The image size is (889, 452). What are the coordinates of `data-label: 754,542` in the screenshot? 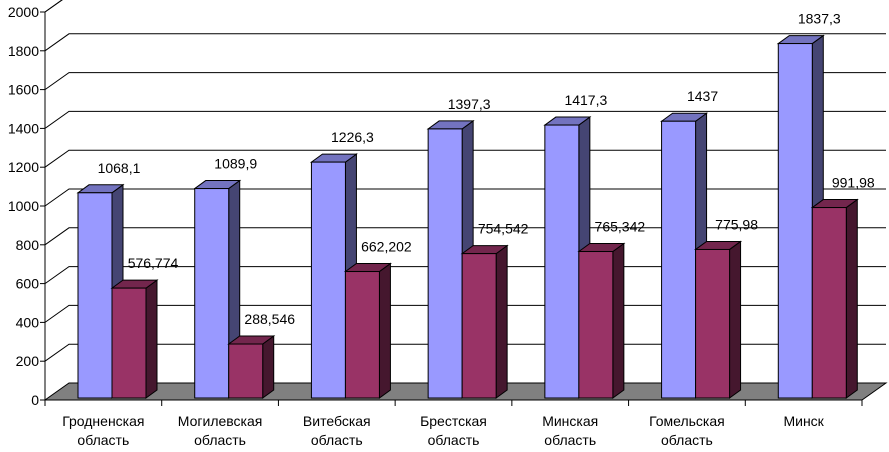 It's located at (503, 229).